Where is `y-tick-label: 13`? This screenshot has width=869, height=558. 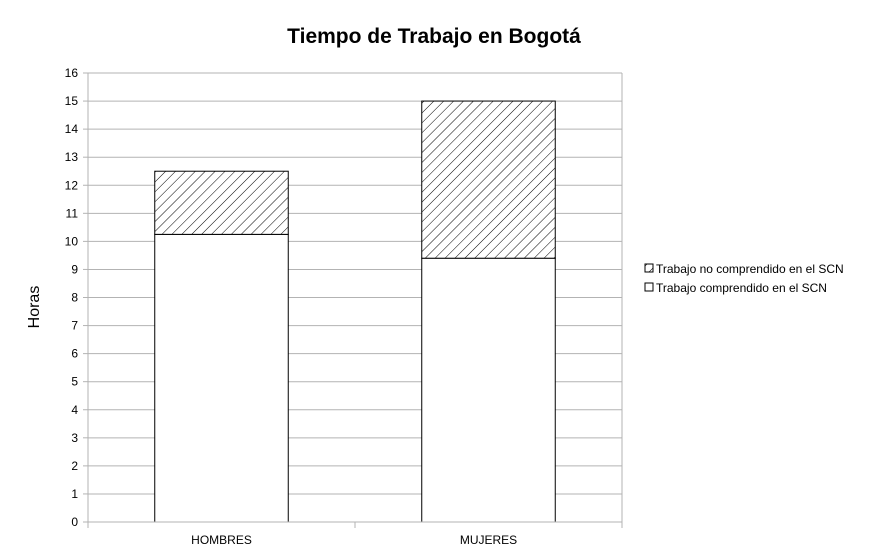 y-tick-label: 13 is located at coordinates (72, 157).